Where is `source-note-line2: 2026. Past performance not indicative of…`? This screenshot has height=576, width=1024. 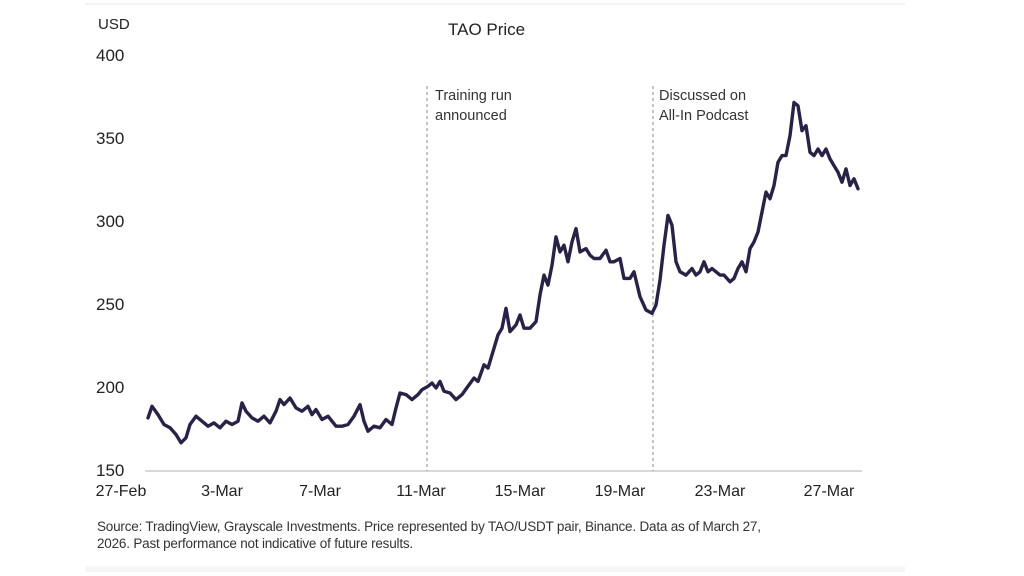
source-note-line2: 2026. Past performance not indicative of… is located at coordinates (255, 543).